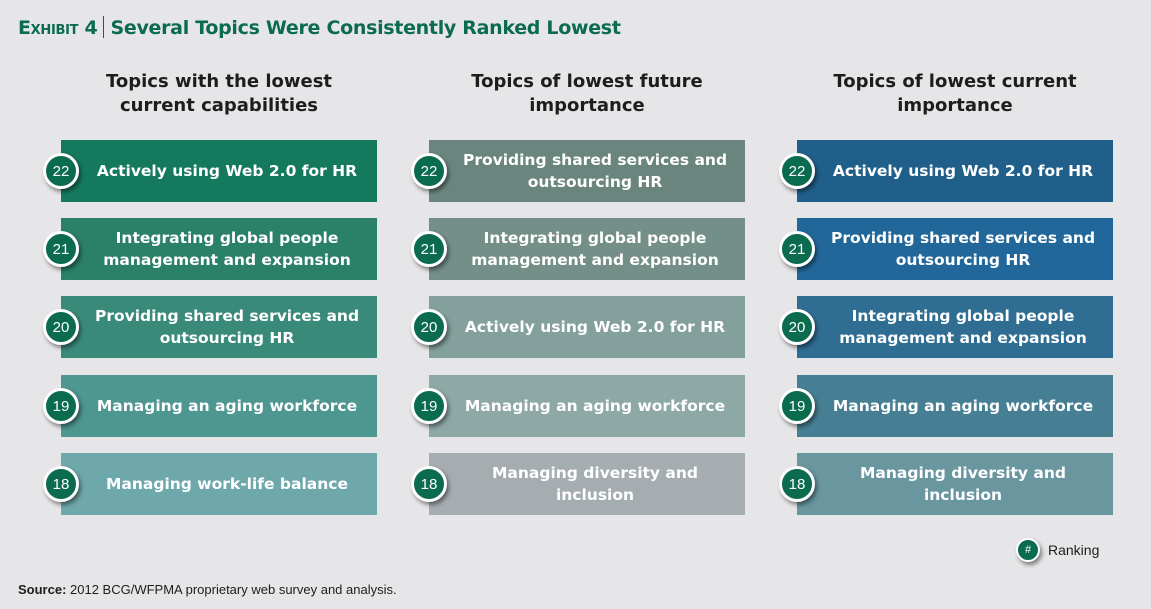 This screenshot has width=1151, height=609. I want to click on title-divider, so click(104, 27).